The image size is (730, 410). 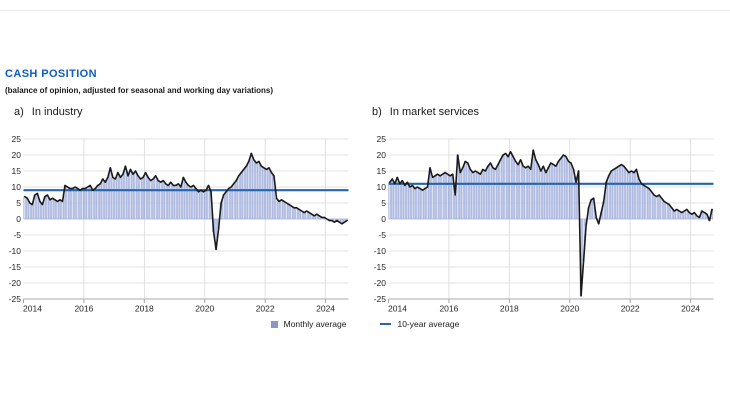 I want to click on ten-year-average-line-icon, so click(x=386, y=324).